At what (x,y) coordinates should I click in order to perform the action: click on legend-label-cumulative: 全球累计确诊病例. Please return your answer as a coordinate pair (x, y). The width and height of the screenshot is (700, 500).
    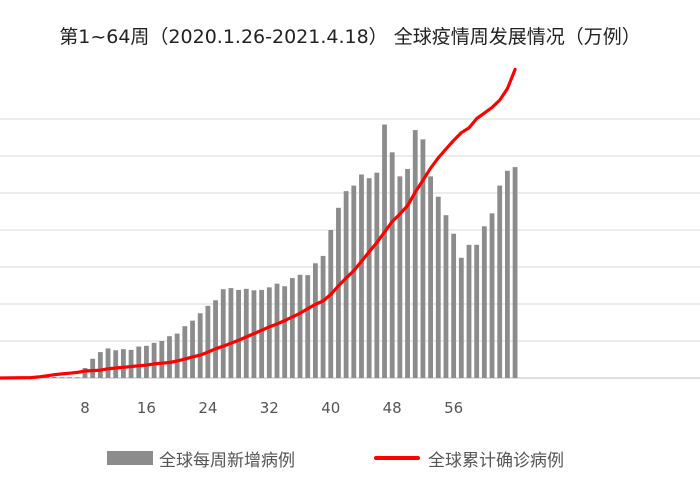
    Looking at the image, I should click on (496, 460).